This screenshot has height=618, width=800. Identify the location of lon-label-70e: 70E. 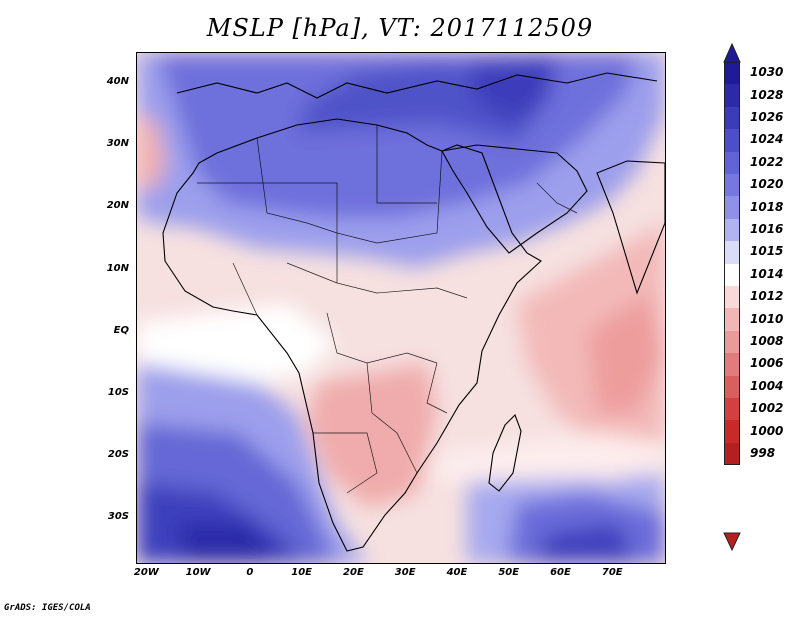
(612, 572).